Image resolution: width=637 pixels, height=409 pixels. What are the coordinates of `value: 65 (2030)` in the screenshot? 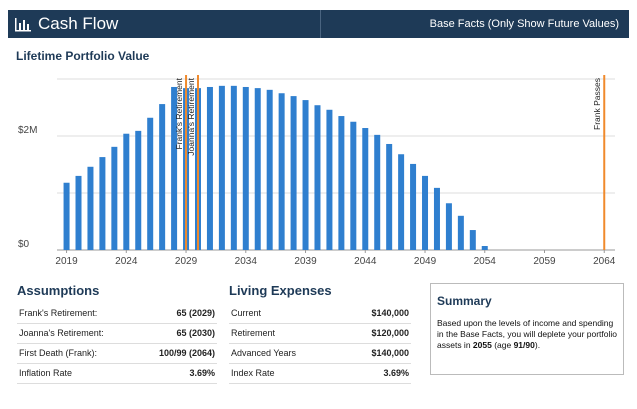 It's located at (195, 333).